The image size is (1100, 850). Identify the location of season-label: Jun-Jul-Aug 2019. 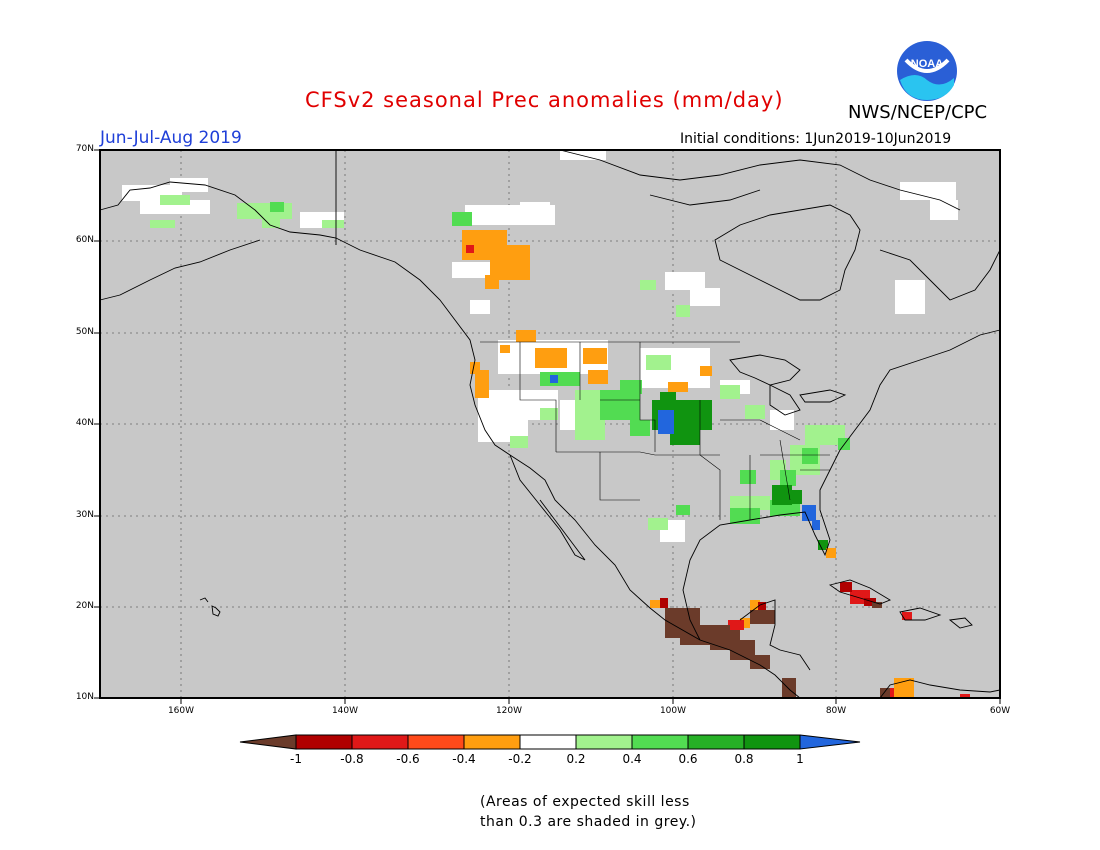
(171, 138).